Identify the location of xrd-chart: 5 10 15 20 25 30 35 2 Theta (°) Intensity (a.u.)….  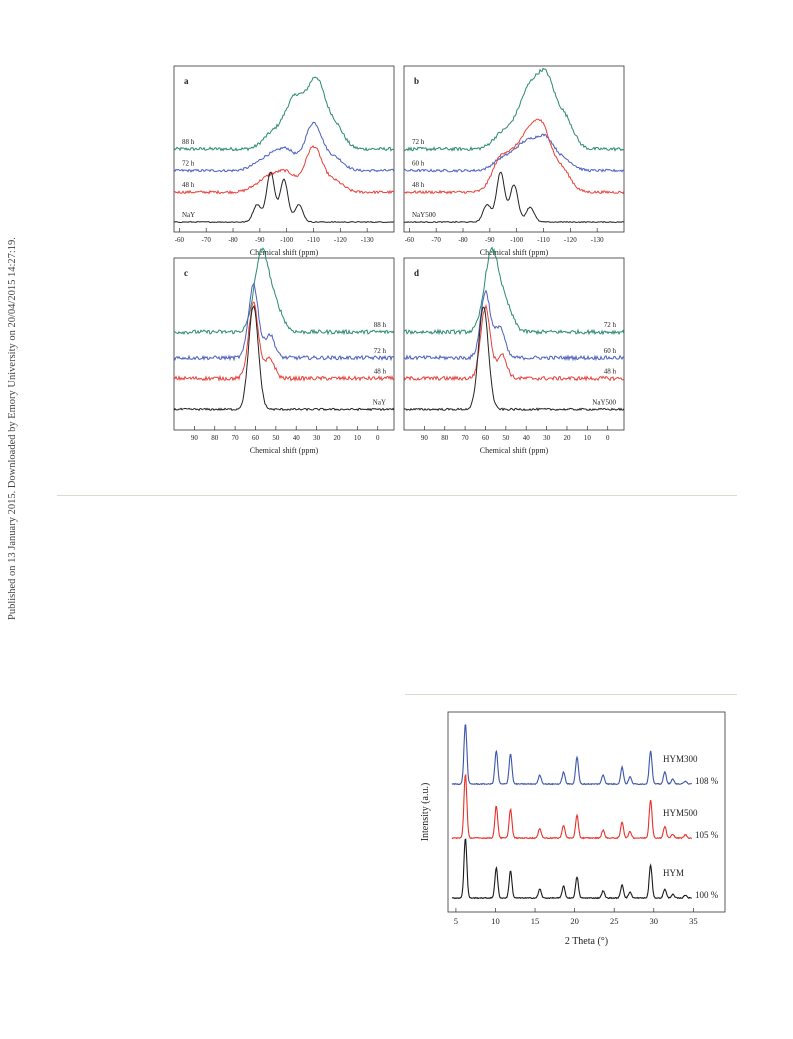
(573, 829).